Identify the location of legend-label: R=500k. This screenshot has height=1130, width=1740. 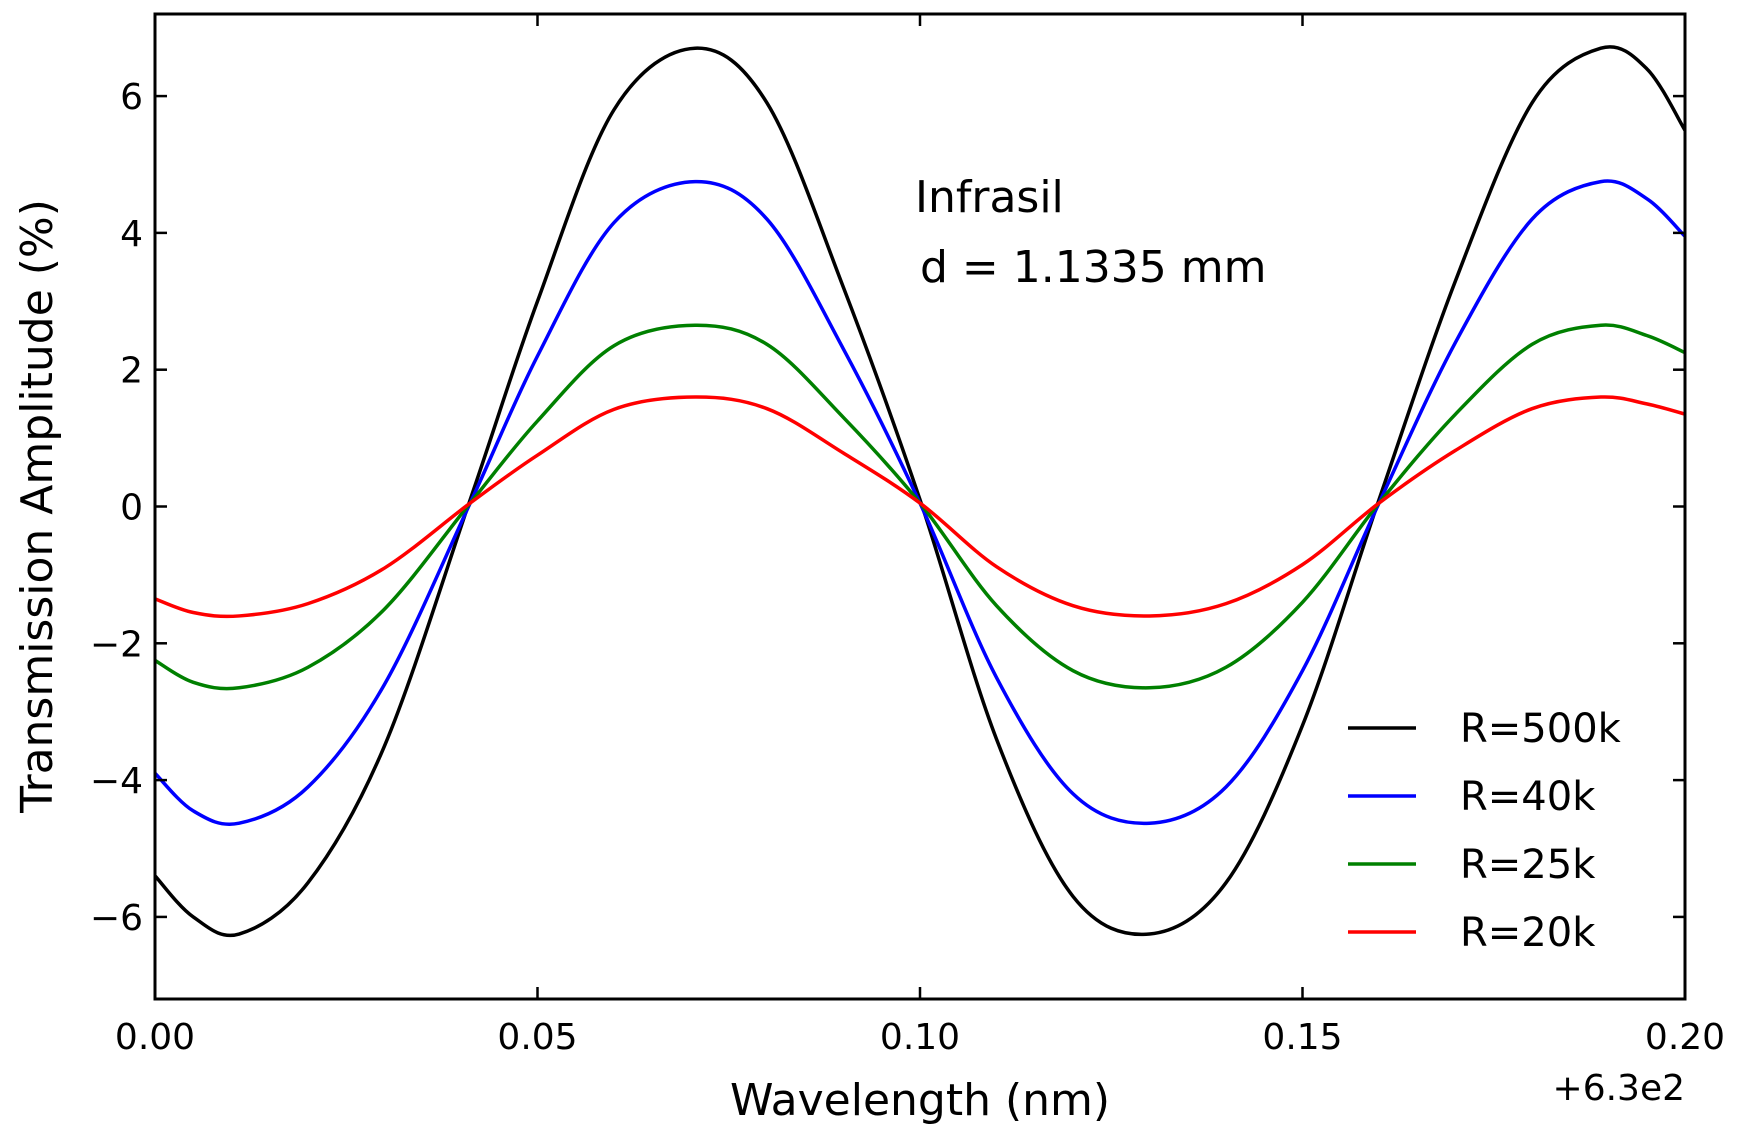
(1541, 729).